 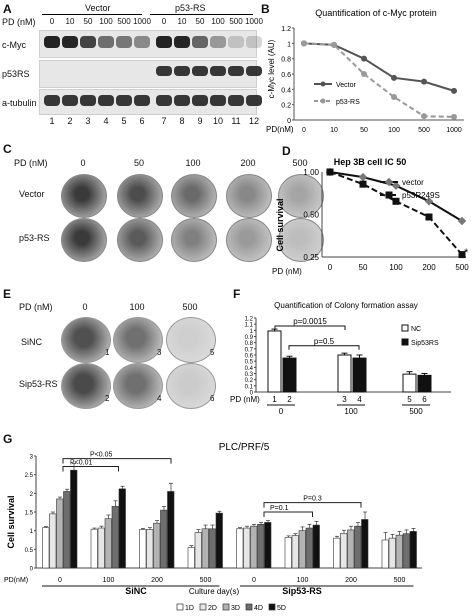 I want to click on chart-d-series, so click(x=396, y=213).